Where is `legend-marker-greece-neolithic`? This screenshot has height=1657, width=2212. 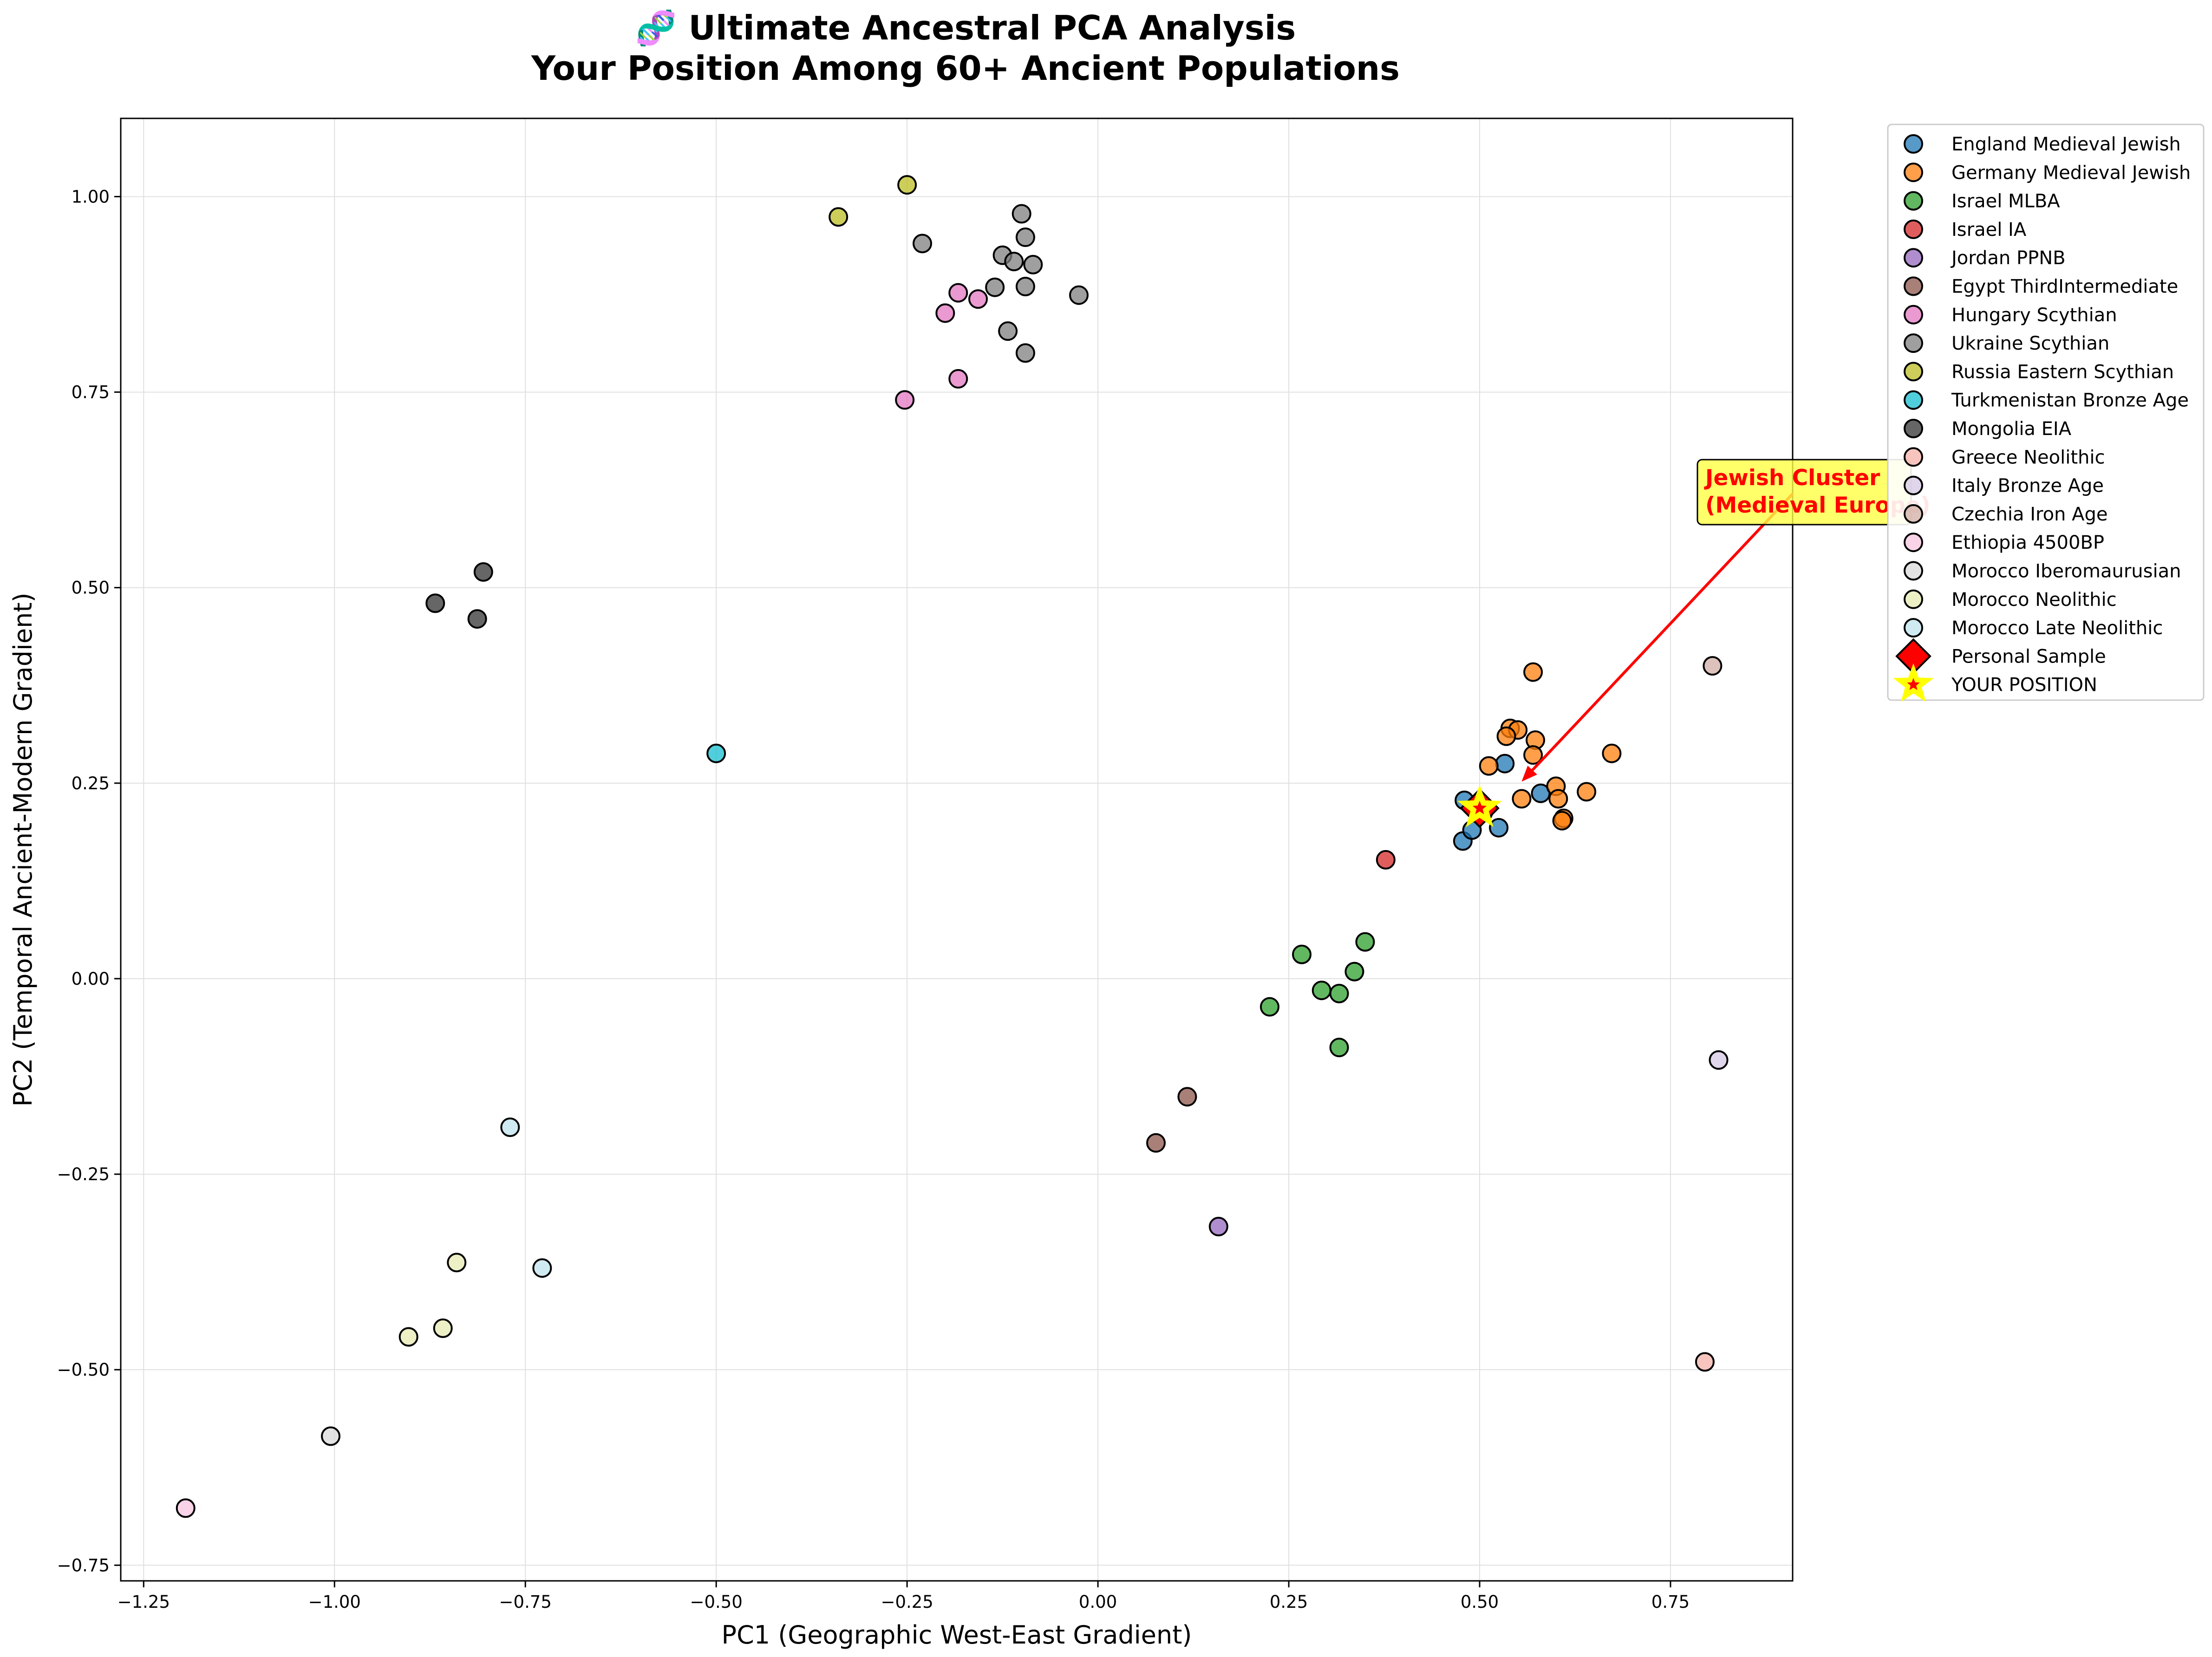
legend-marker-greece-neolithic is located at coordinates (1914, 457).